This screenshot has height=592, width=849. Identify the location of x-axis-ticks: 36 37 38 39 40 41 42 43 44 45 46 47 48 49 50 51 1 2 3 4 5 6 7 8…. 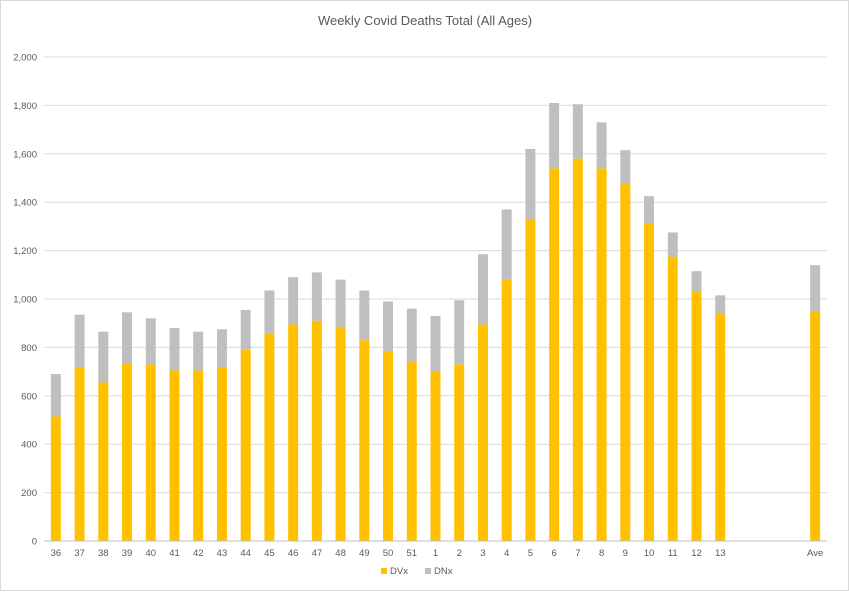
(437, 553).